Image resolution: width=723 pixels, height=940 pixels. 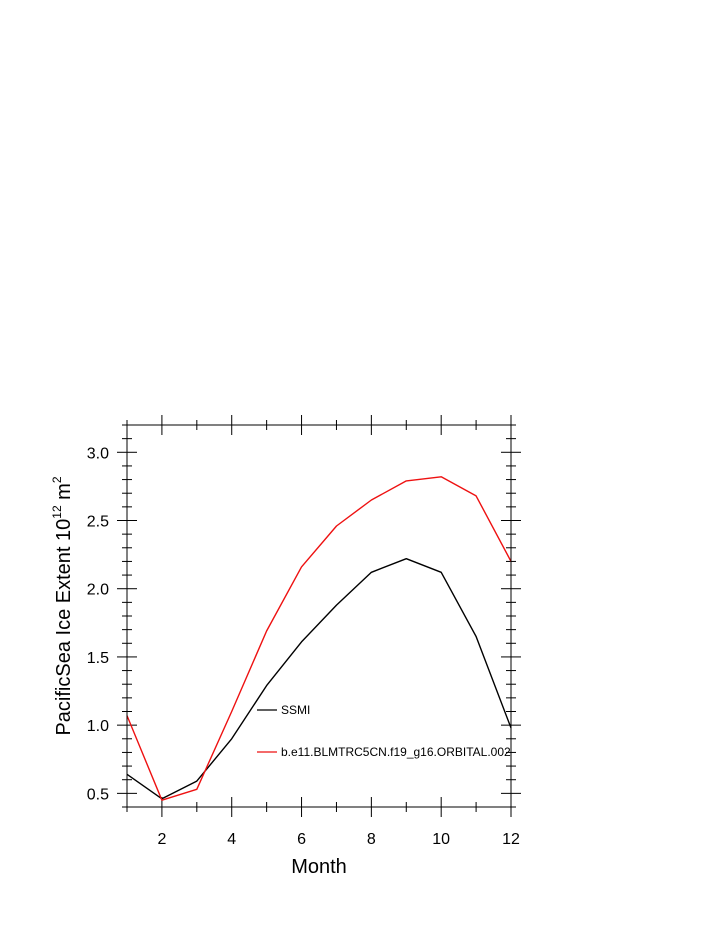 I want to click on y-axis-title-unit: m, so click(x=64, y=494).